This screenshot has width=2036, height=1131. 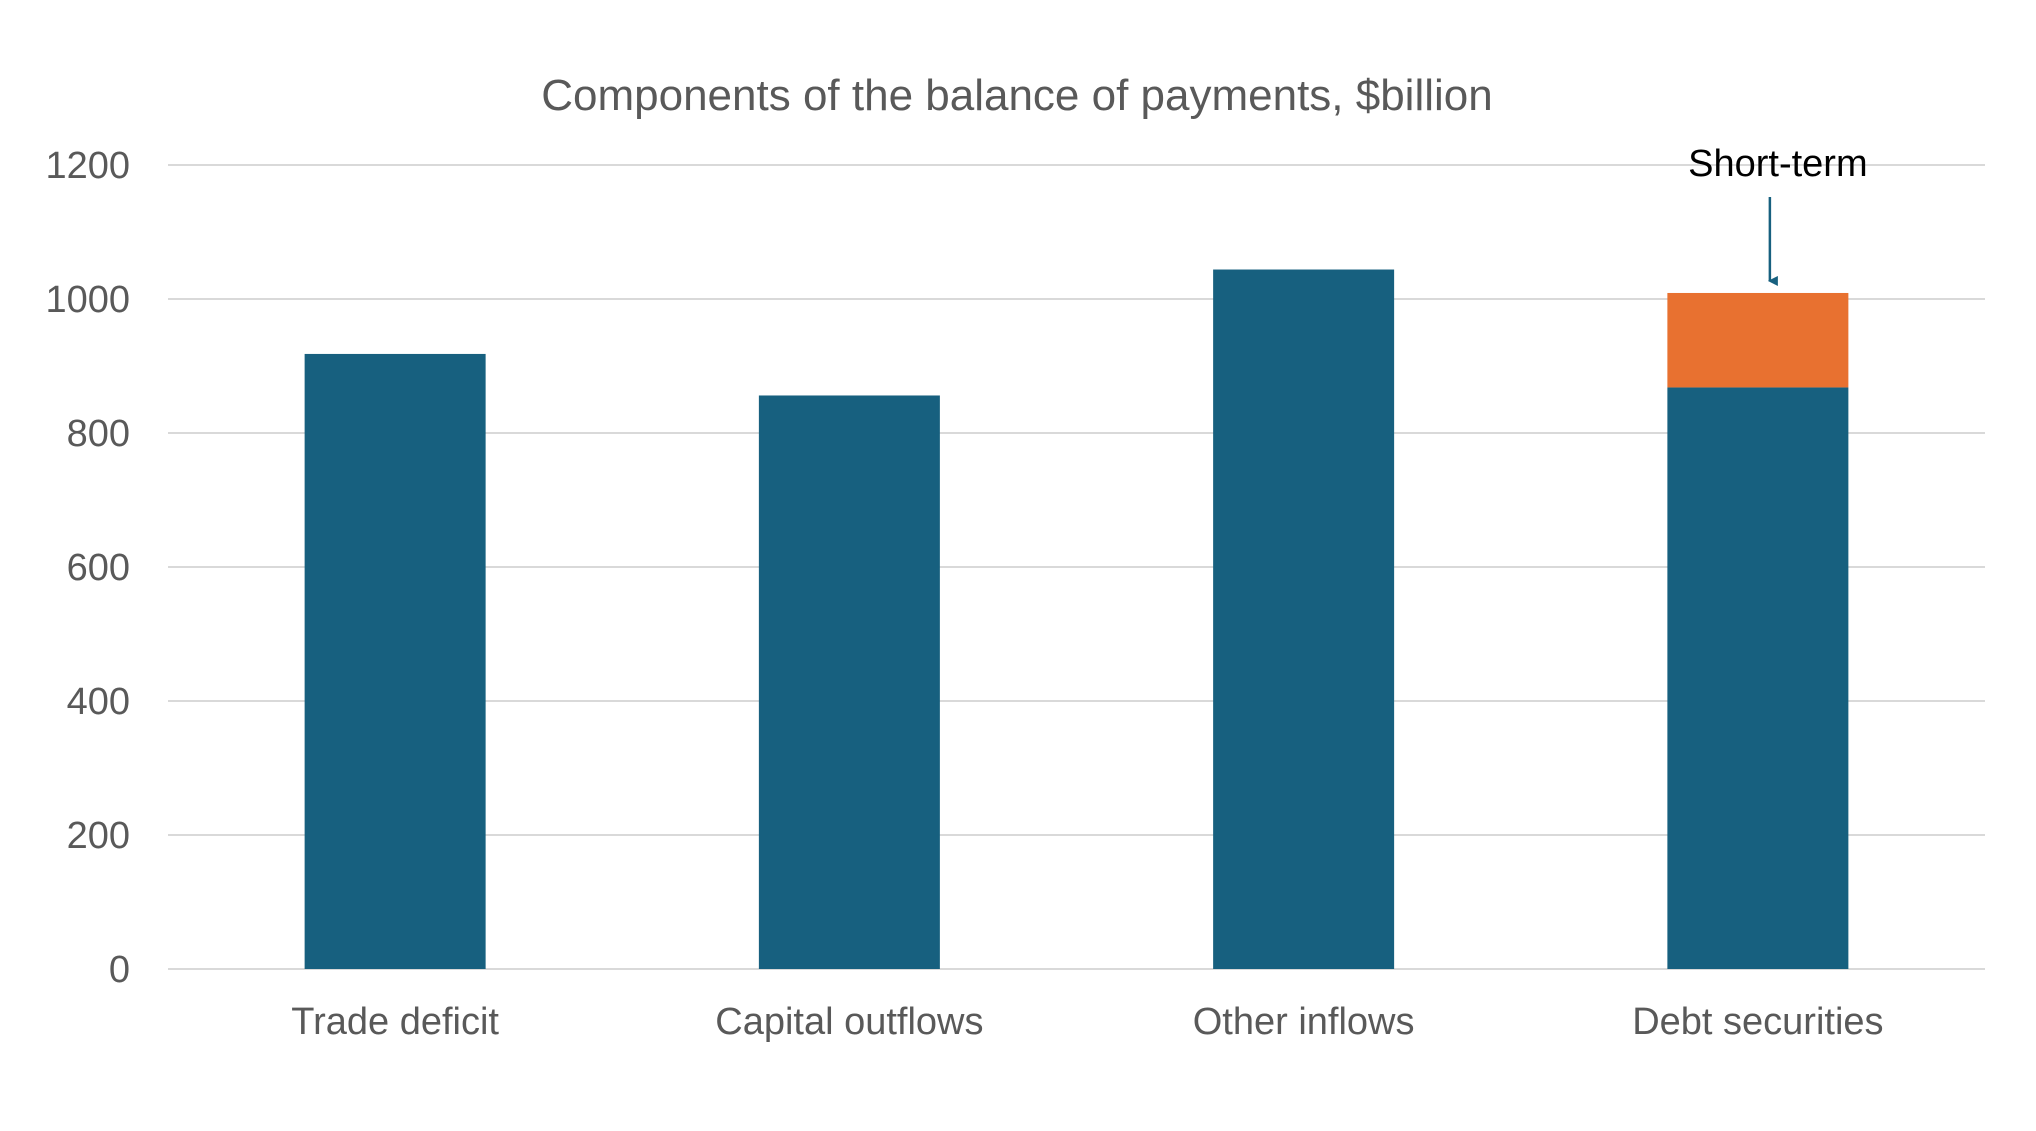 What do you see at coordinates (1778, 214) in the screenshot?
I see `annotations: Short-term` at bounding box center [1778, 214].